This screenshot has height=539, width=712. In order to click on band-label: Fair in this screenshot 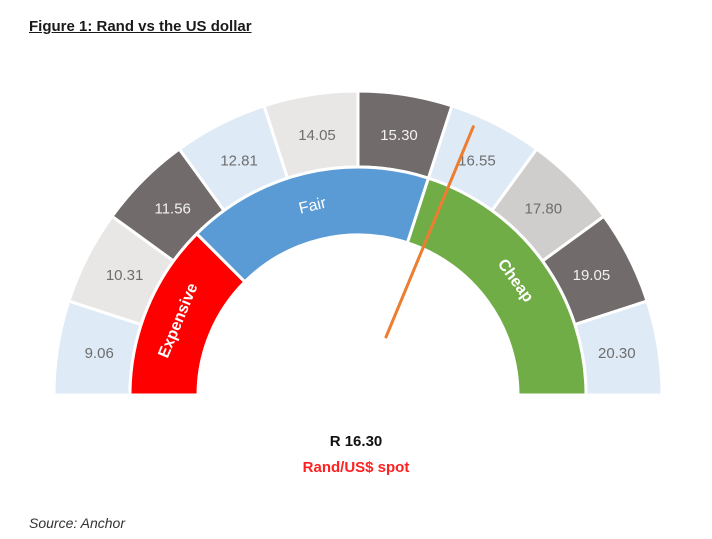, I will do `click(312, 205)`.